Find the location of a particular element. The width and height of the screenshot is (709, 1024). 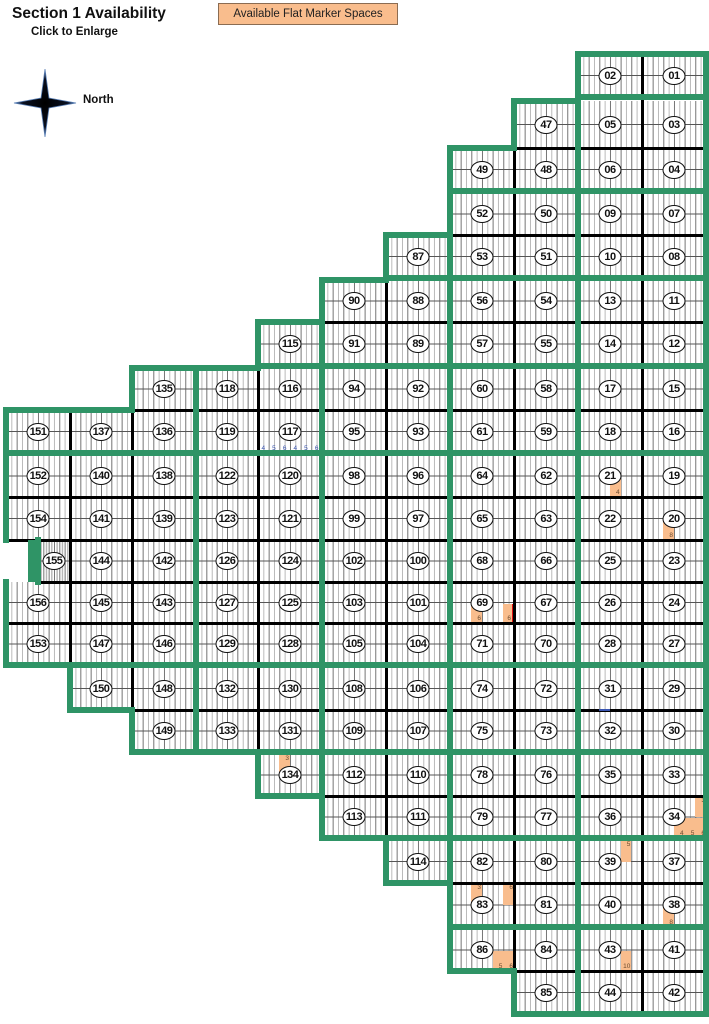

lot-105: 105 is located at coordinates (354, 644).